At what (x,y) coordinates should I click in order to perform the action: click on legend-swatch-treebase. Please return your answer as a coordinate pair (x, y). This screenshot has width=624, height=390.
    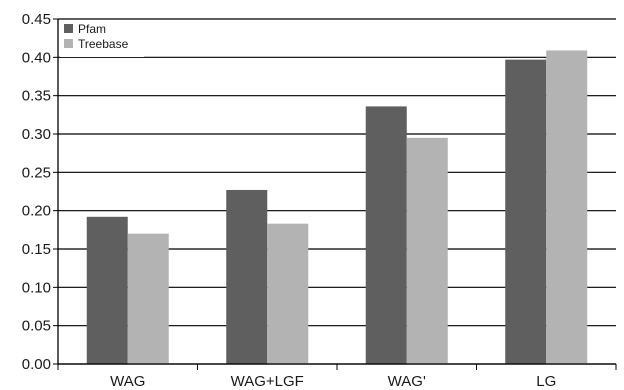
    Looking at the image, I should click on (68, 43).